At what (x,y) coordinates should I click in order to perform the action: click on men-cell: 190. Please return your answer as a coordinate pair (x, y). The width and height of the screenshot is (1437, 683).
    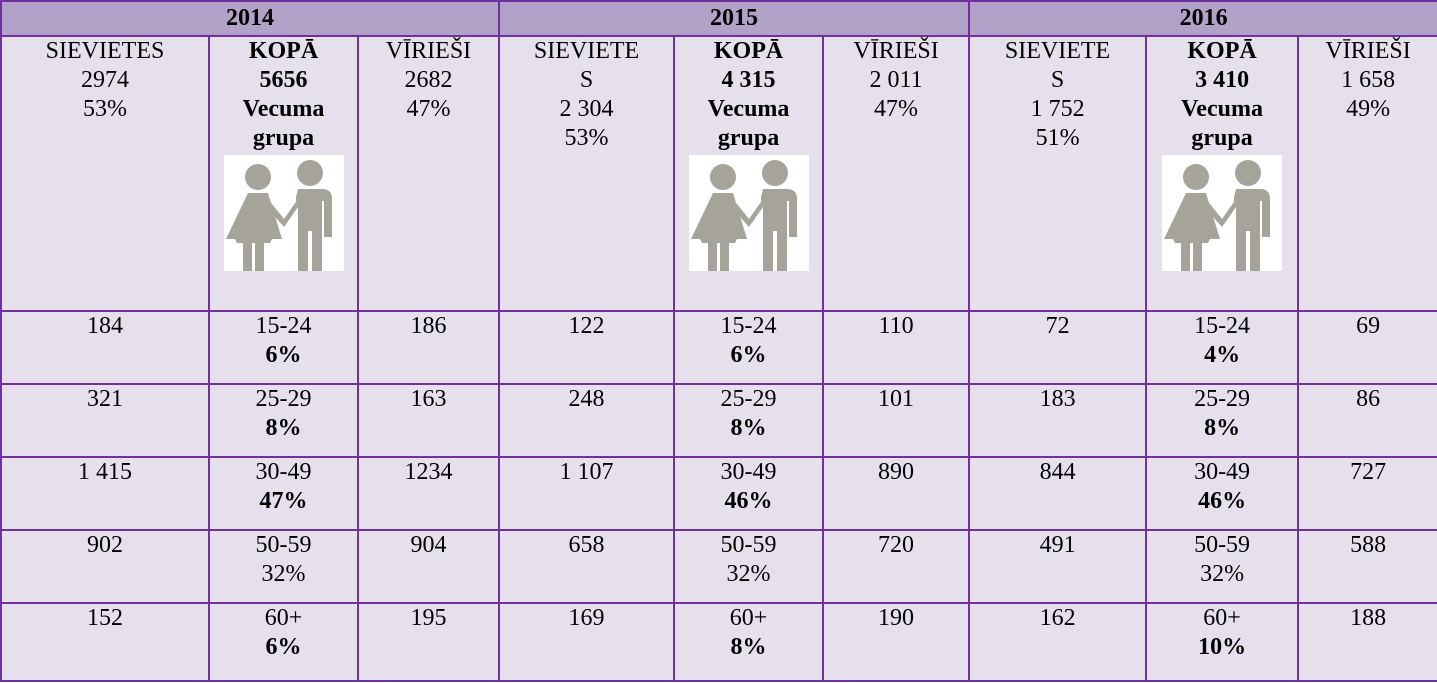
    Looking at the image, I should click on (896, 642).